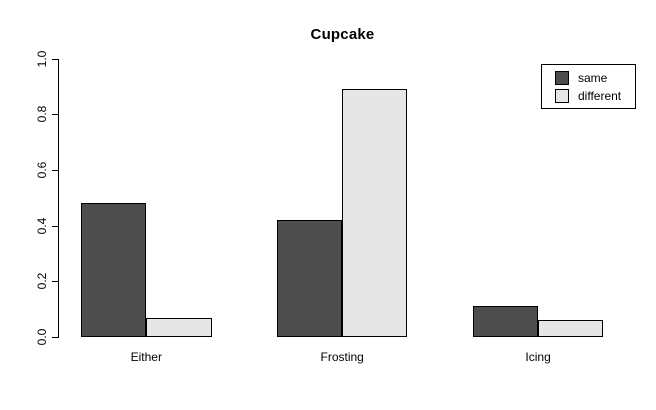 The height and width of the screenshot is (410, 656). Describe the element at coordinates (571, 328) in the screenshot. I see `bar-different-icing` at that location.